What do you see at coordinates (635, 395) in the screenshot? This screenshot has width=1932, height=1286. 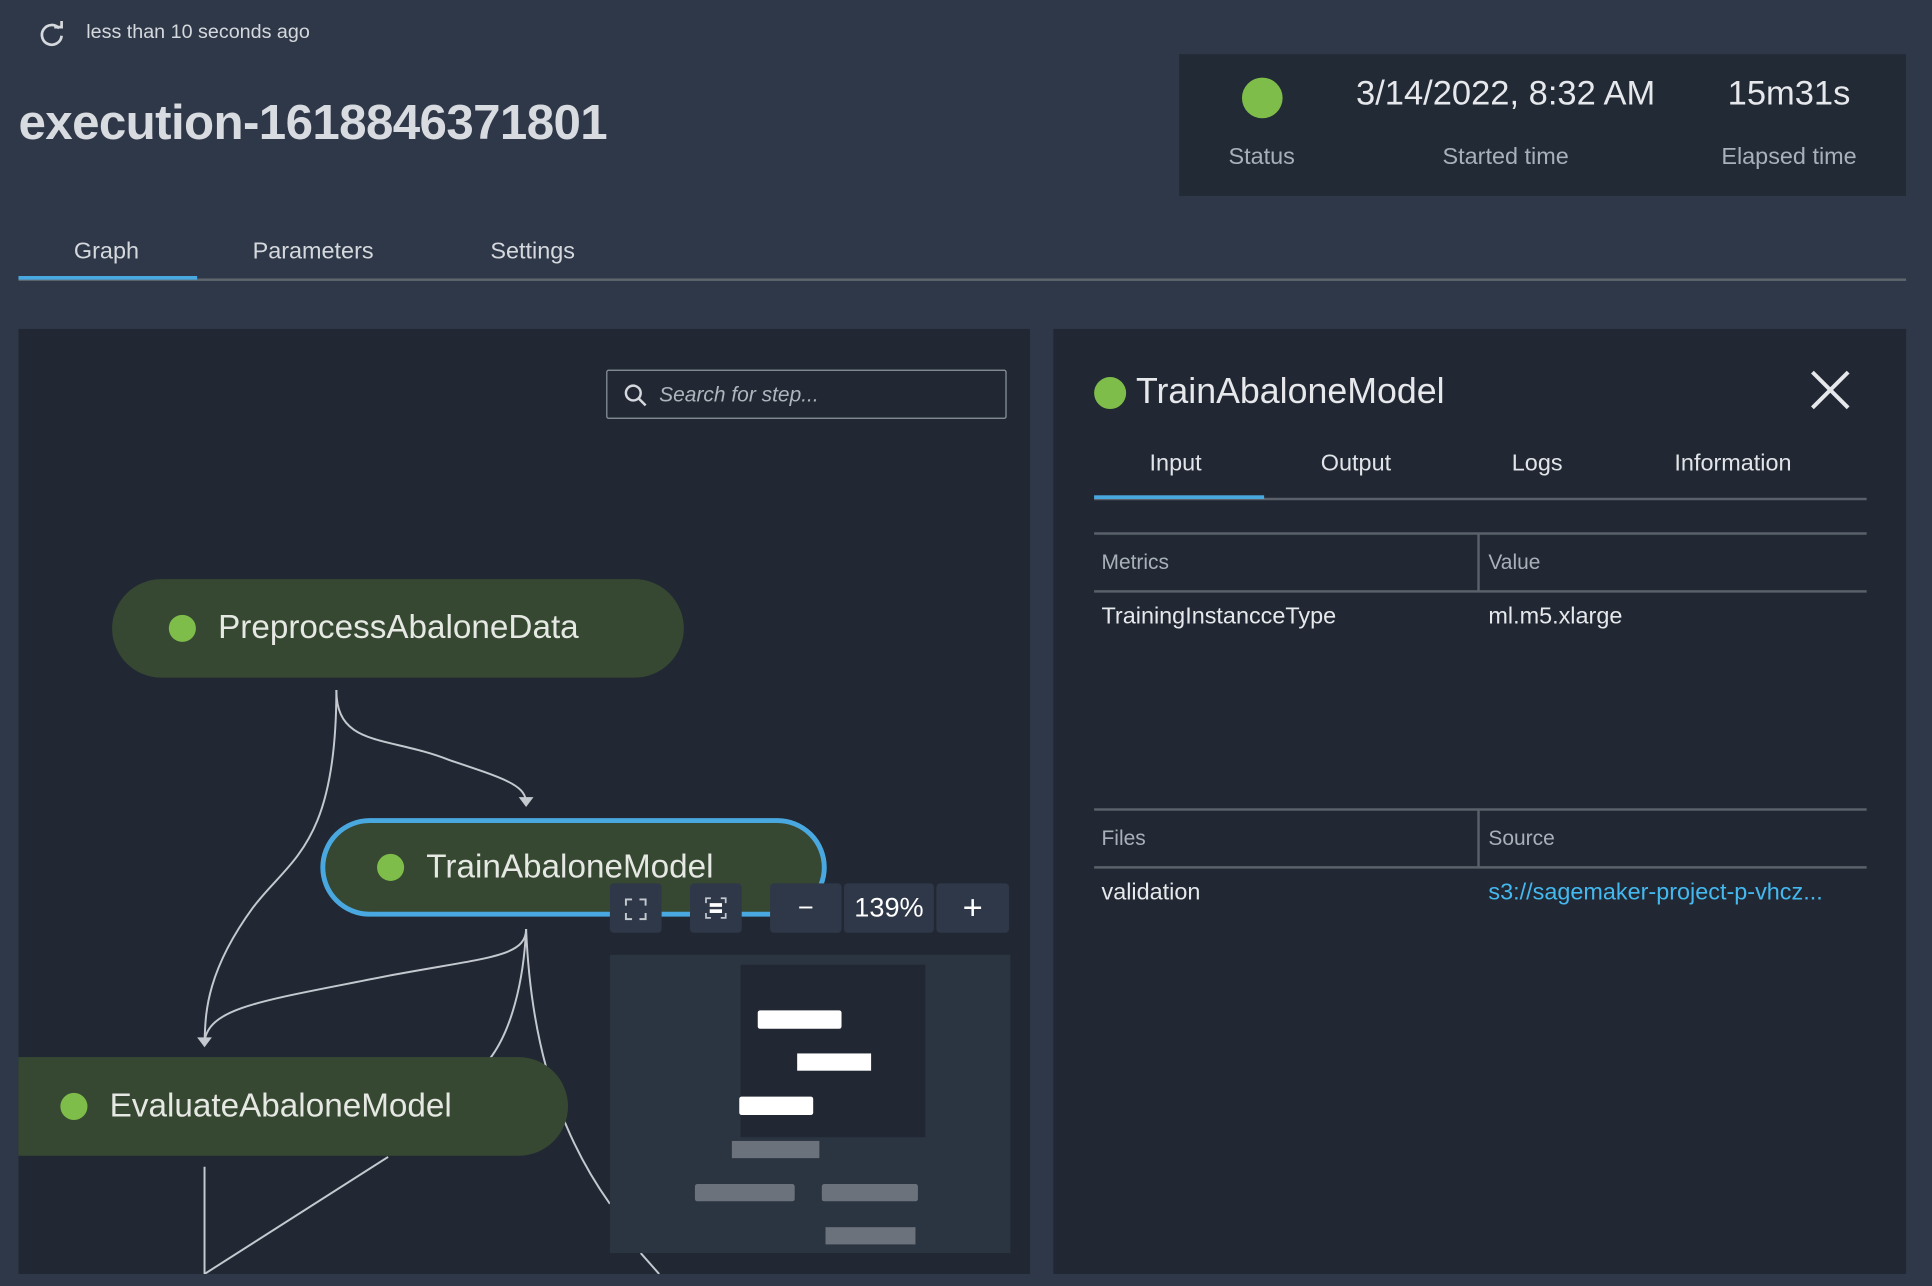 I see `search-icon` at bounding box center [635, 395].